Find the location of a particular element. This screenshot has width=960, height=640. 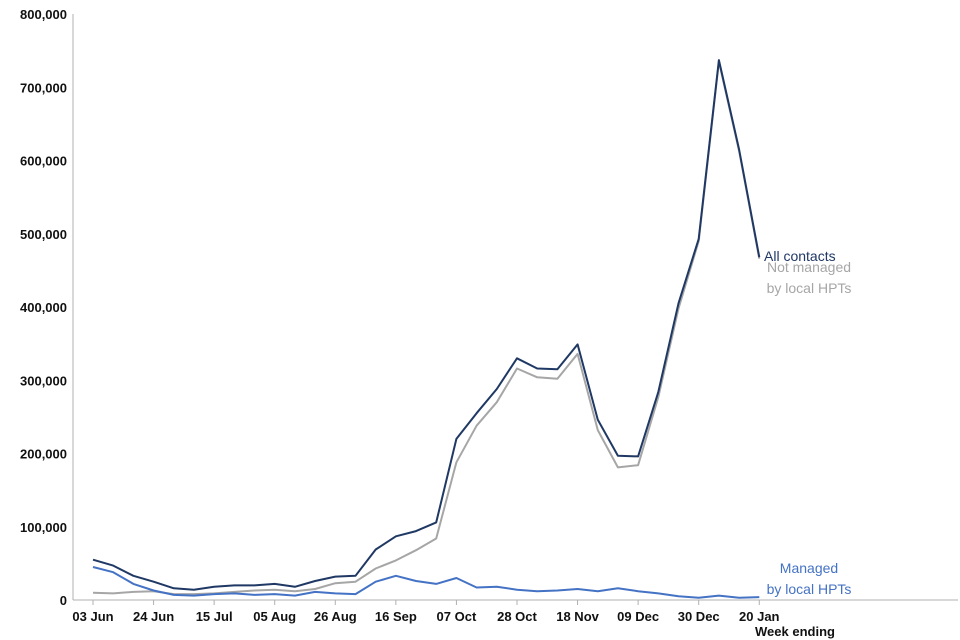

y-tick-label: 300,000 is located at coordinates (43, 380).